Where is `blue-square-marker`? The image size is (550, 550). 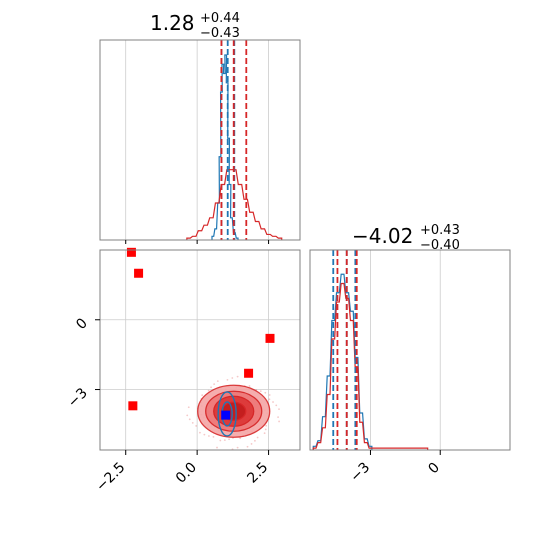
blue-square-marker is located at coordinates (226, 415).